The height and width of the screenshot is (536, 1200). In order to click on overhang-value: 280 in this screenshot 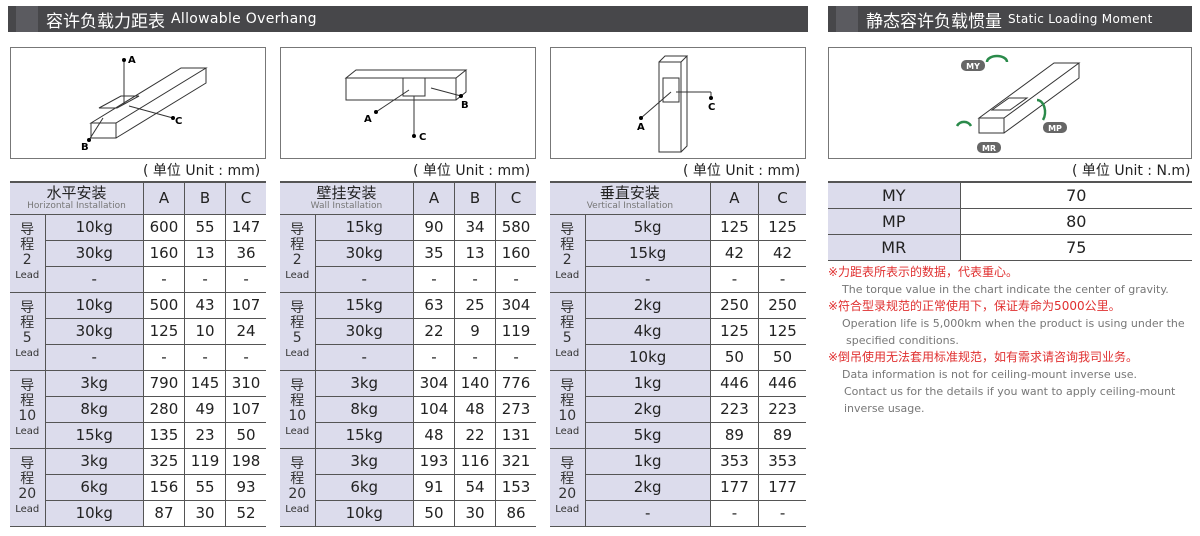, I will do `click(164, 409)`.